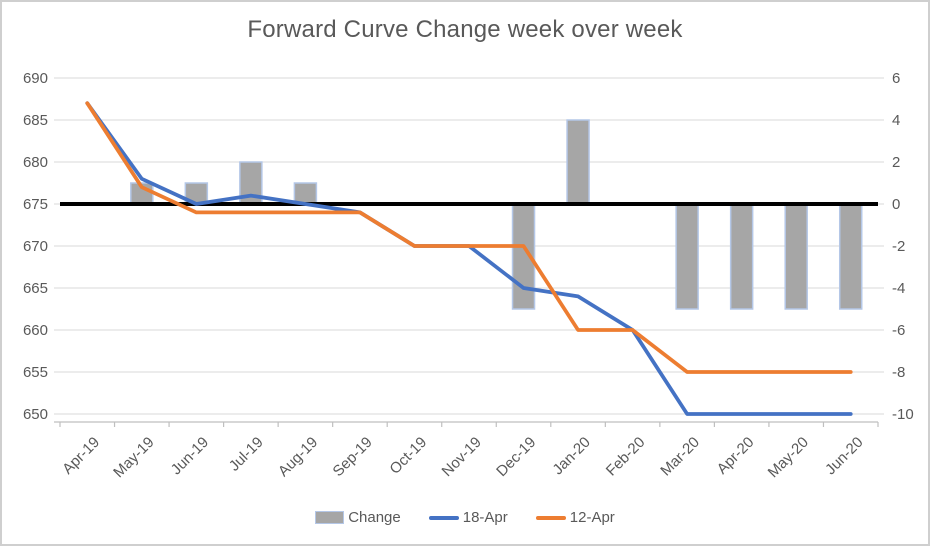 The width and height of the screenshot is (930, 546). Describe the element at coordinates (903, 414) in the screenshot. I see `right-axis-tick-label: -10` at that location.